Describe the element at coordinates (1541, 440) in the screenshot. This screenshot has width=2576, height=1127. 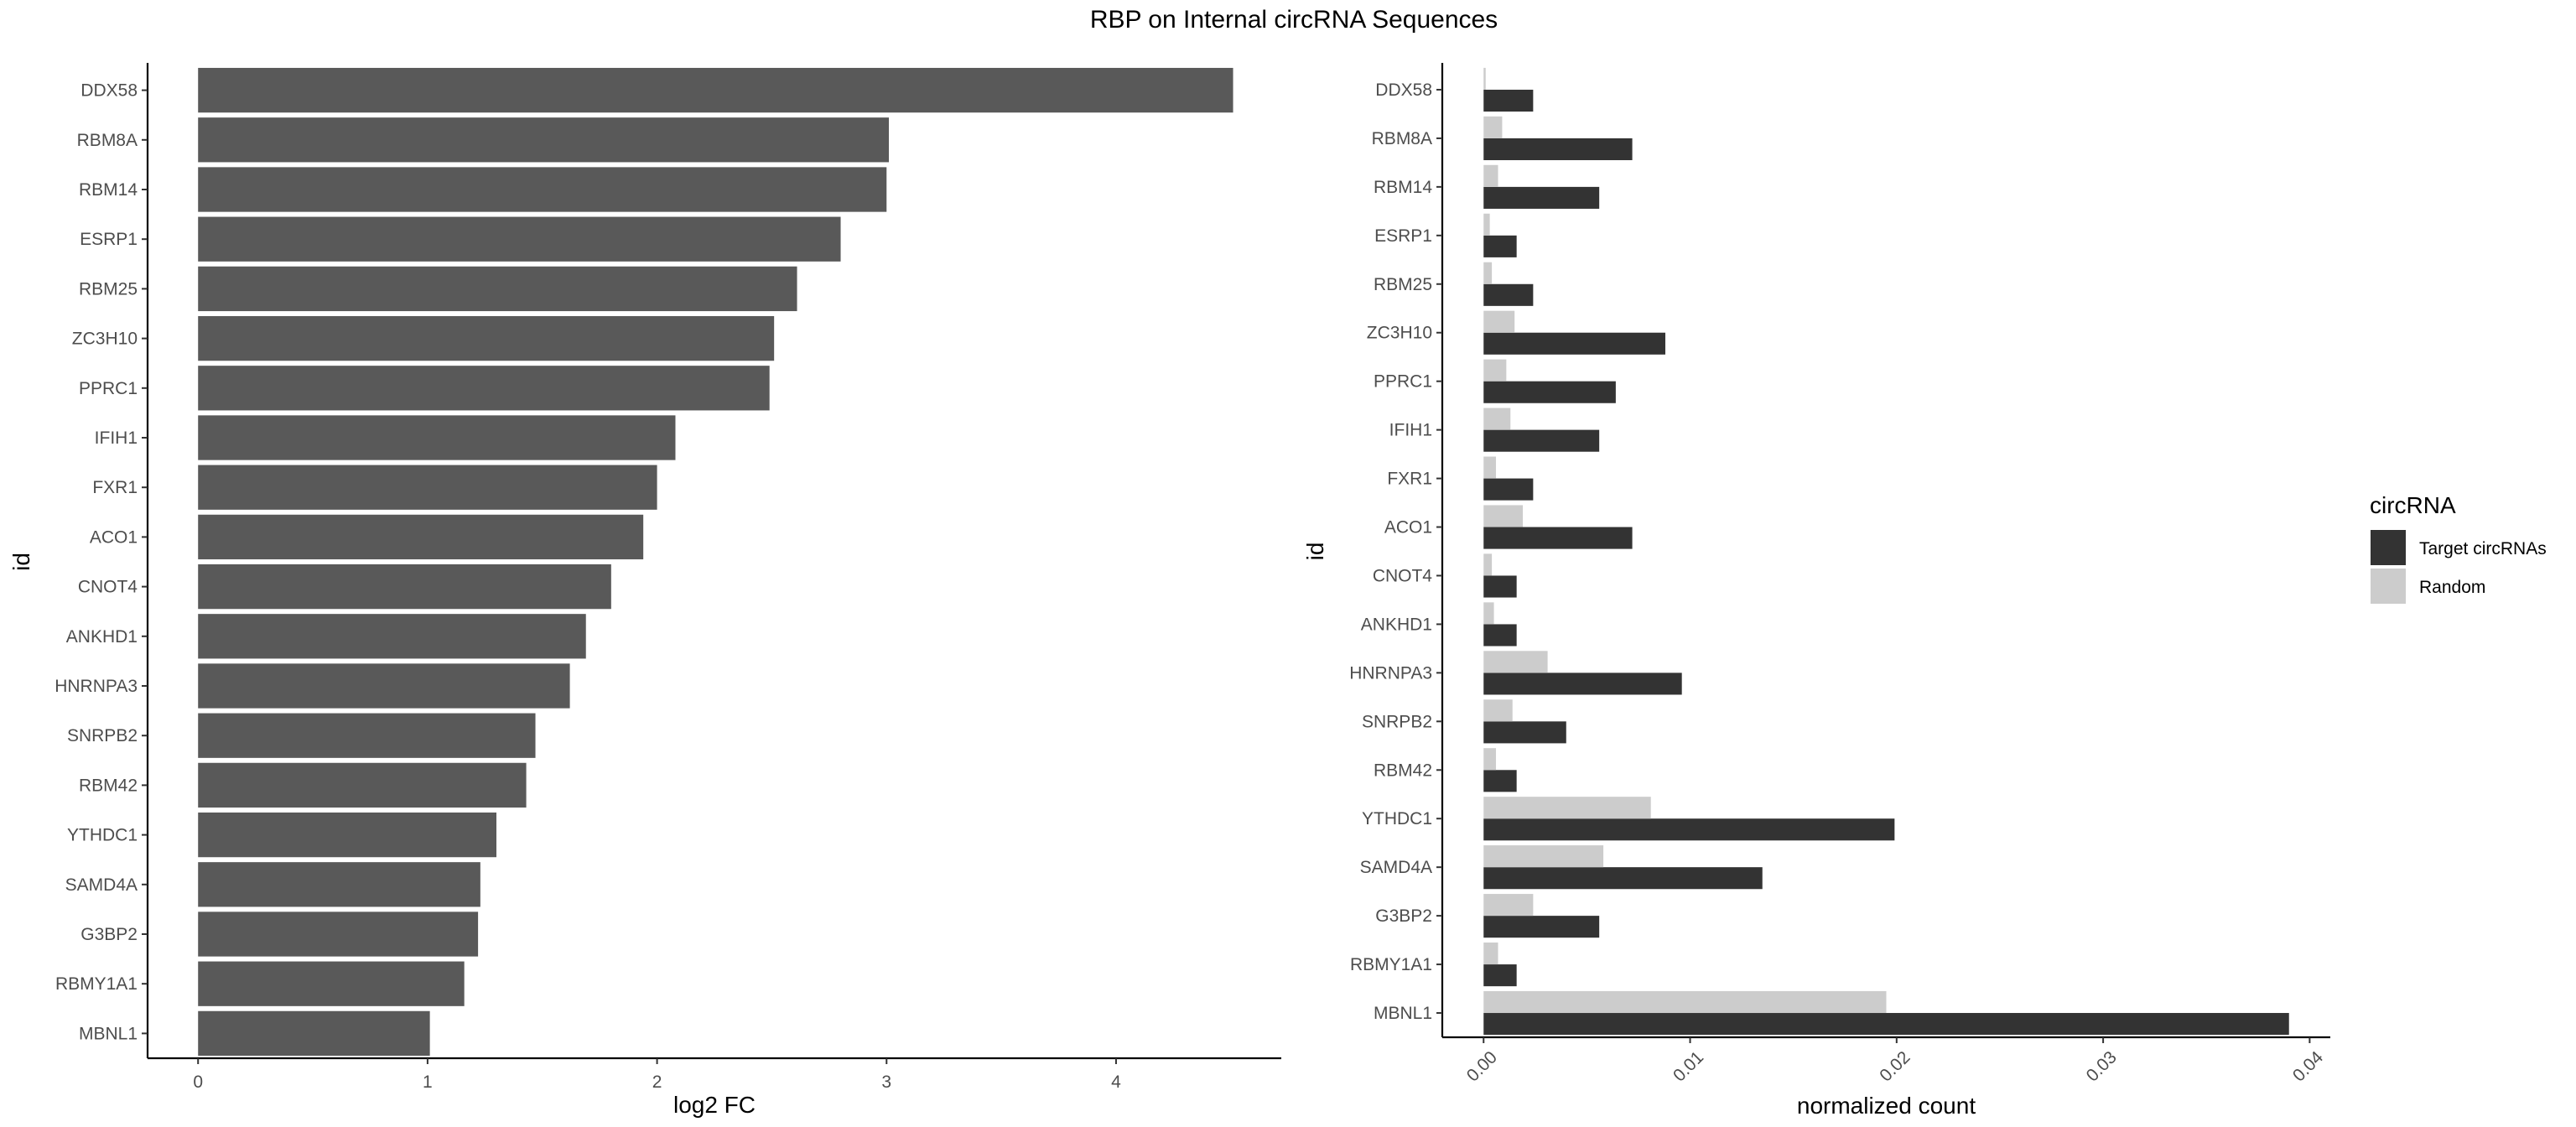
I see `bar-target-ifih1` at that location.